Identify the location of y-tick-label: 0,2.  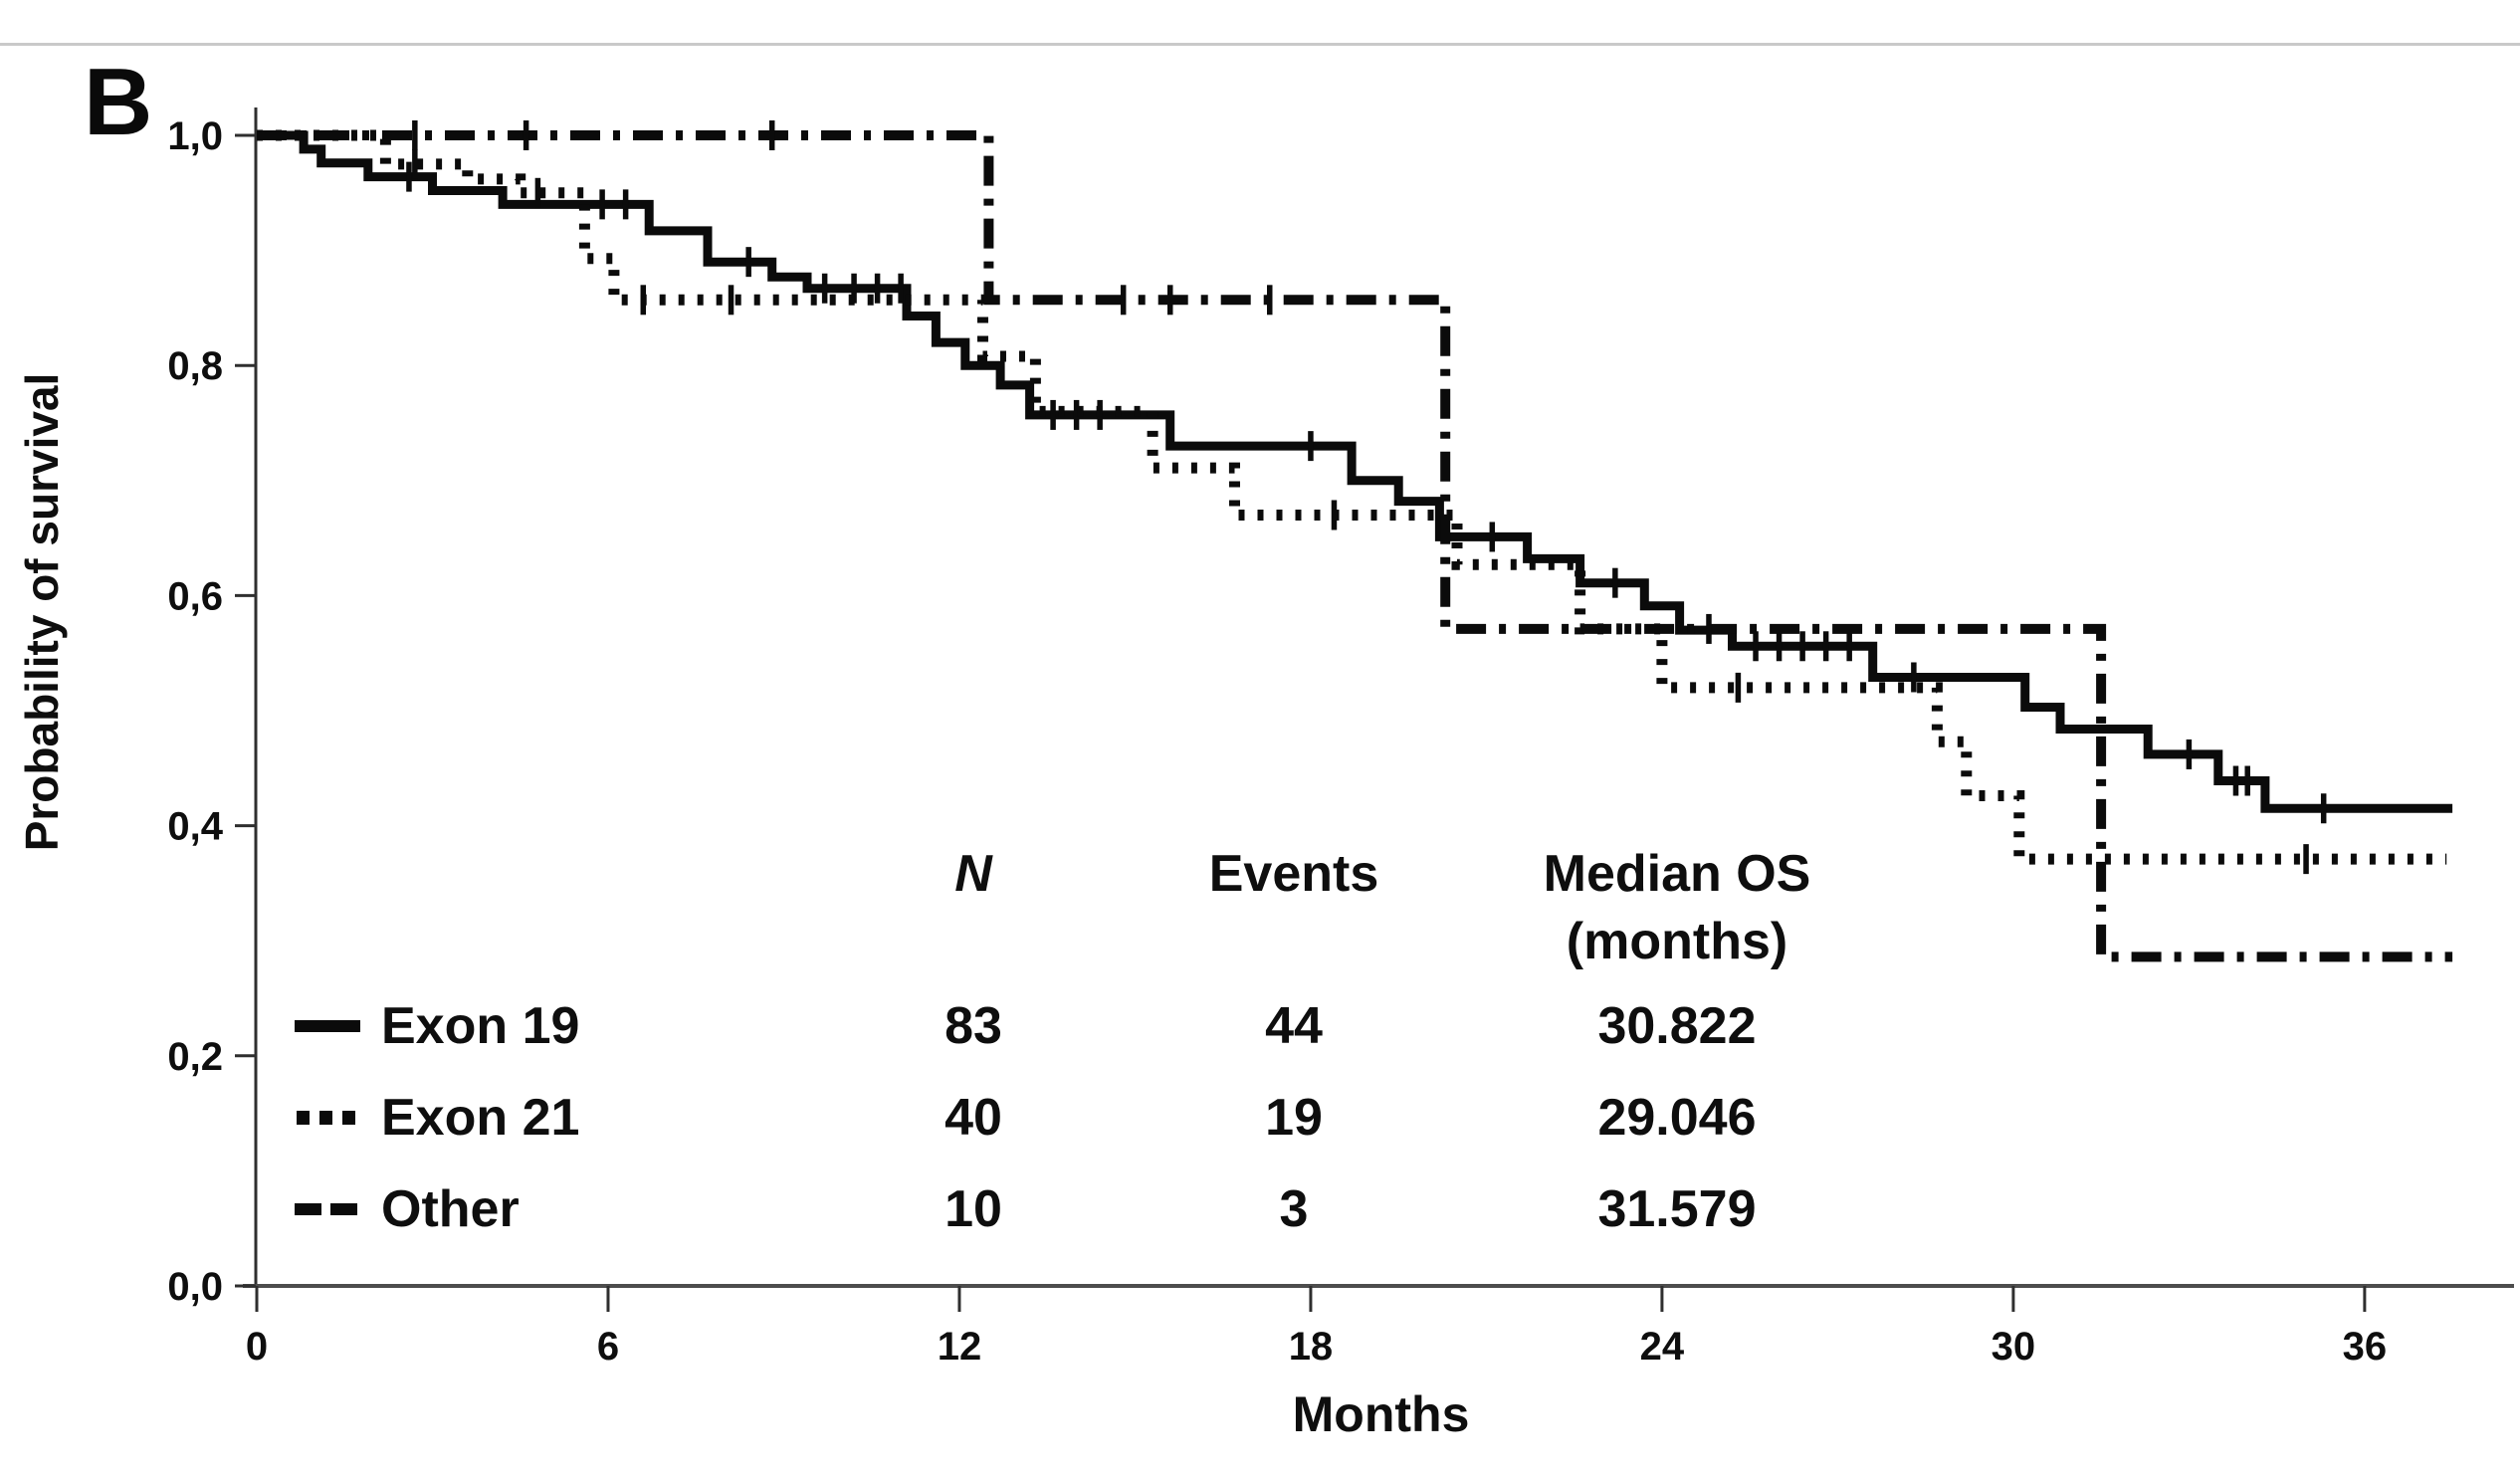
(195, 1057).